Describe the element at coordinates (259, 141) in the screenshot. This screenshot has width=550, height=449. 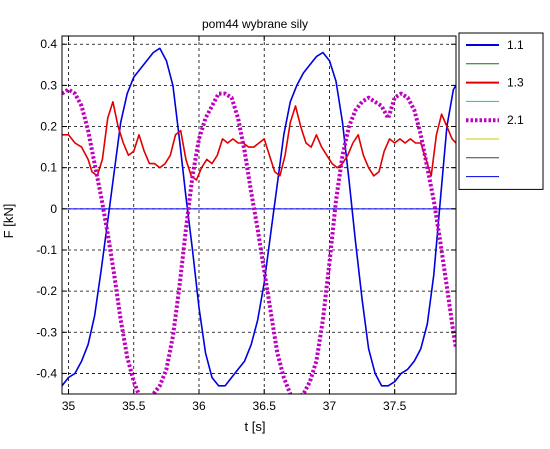
I see `series-line-1.3` at that location.